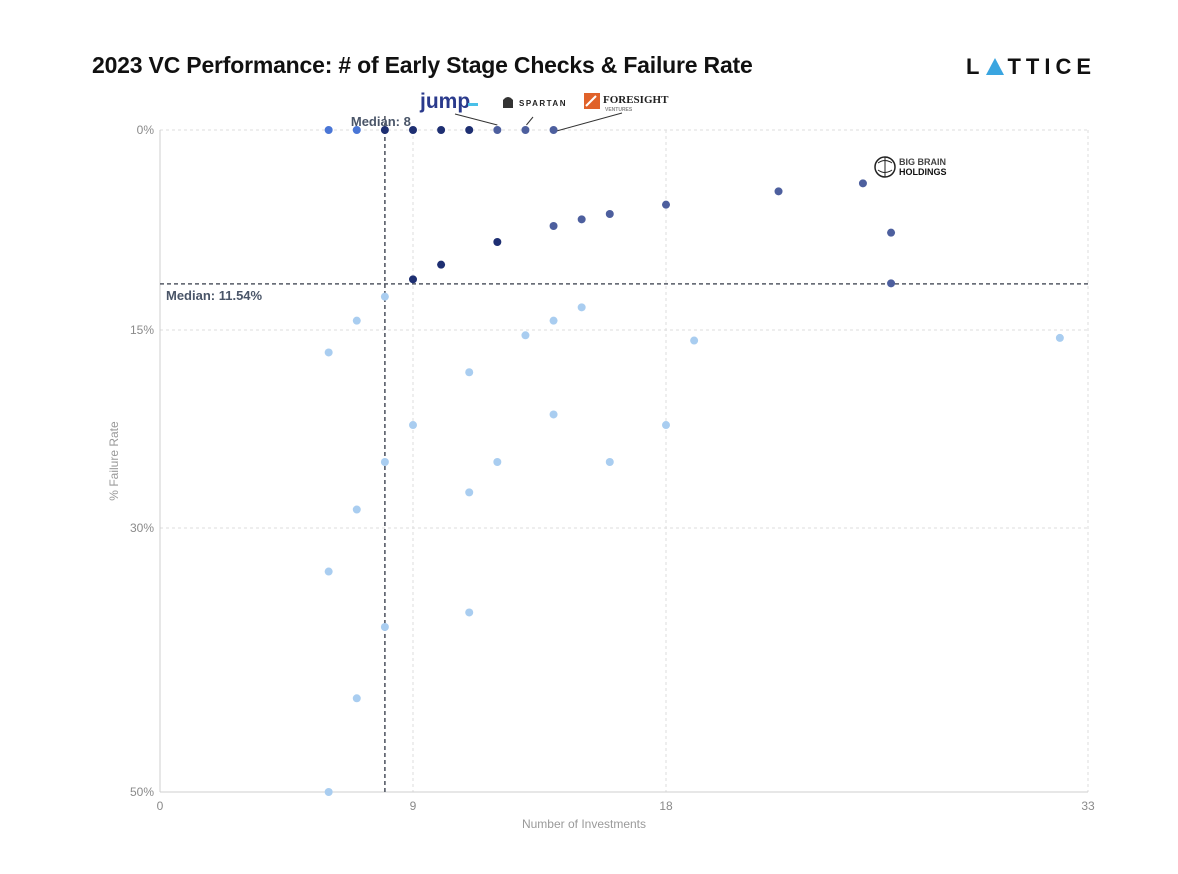 This screenshot has width=1178, height=874. I want to click on foresight-stroke-icon, so click(591, 101).